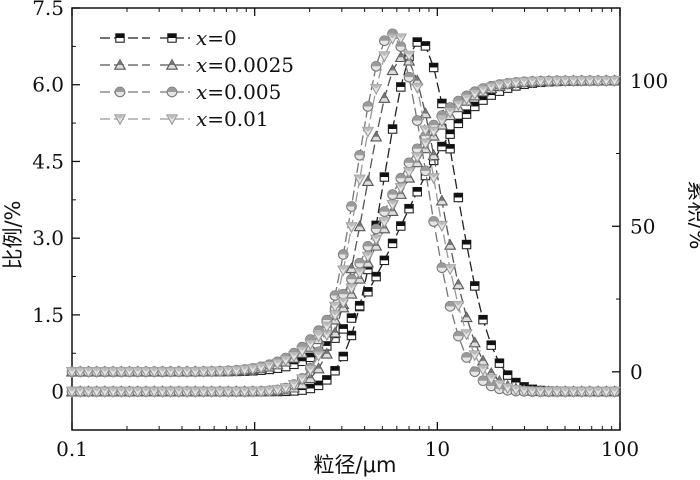 Image resolution: width=700 pixels, height=480 pixels. I want to click on y-left-tick-label: 3.0, so click(48, 238).